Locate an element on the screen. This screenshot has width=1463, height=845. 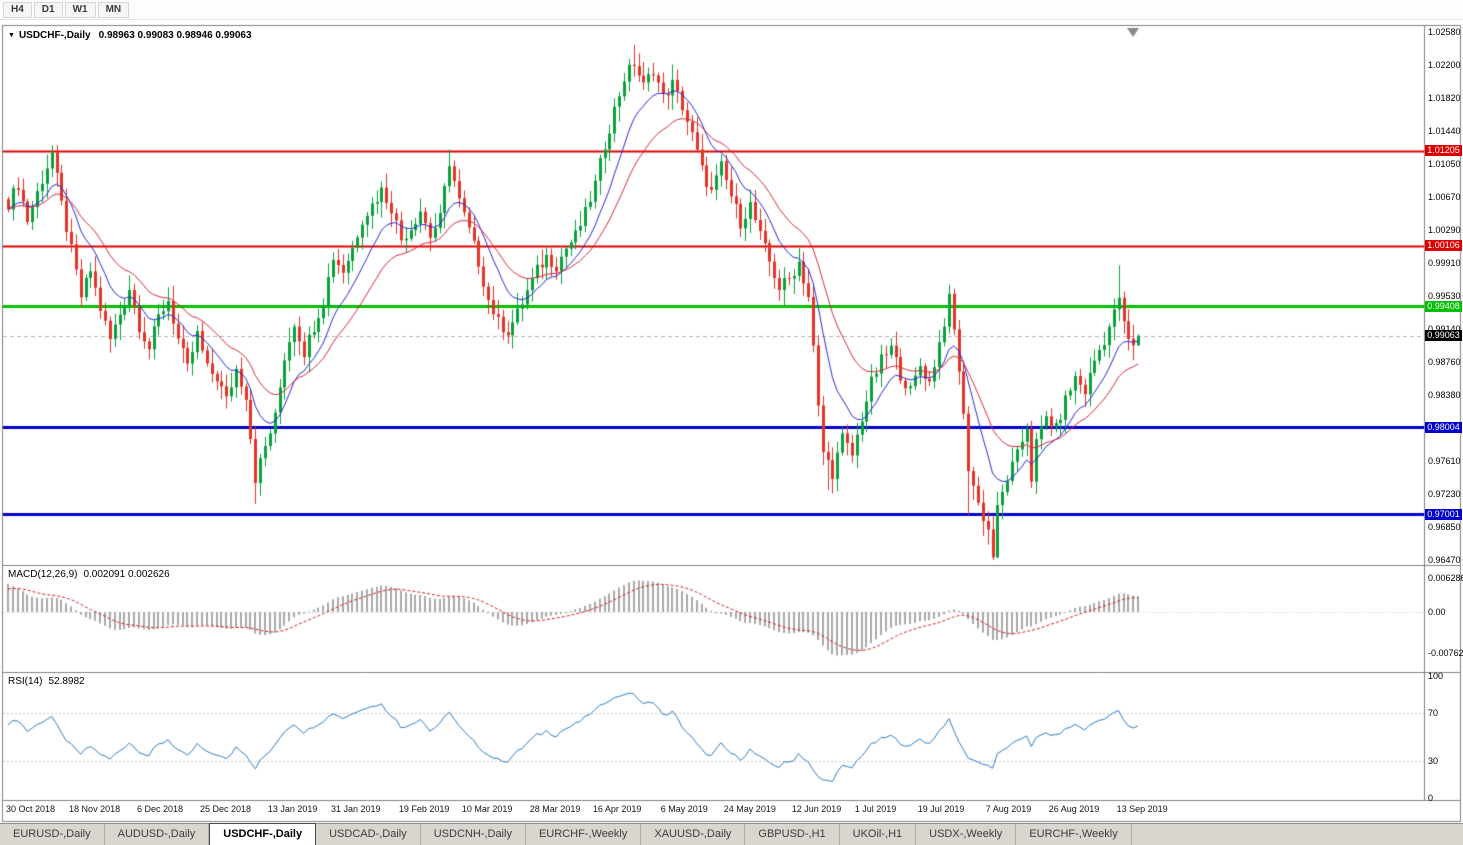
chart-dropdown-icon: ▼ is located at coordinates (11, 35).